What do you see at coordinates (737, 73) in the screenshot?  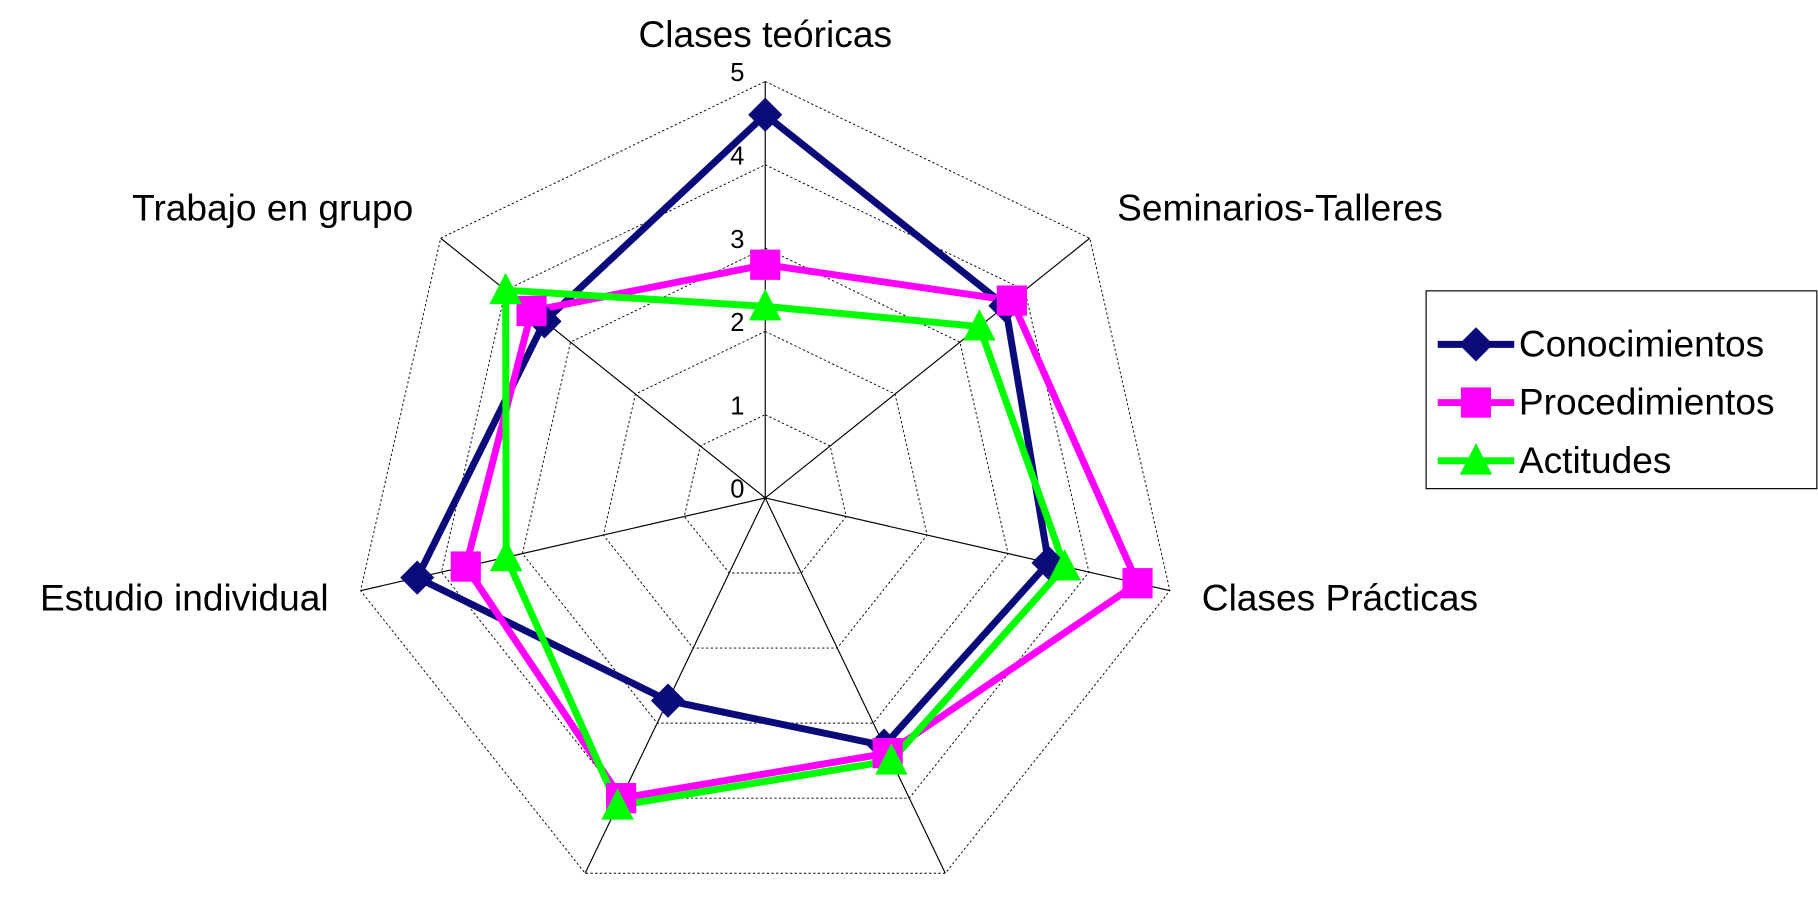 I see `tick-label: 5` at bounding box center [737, 73].